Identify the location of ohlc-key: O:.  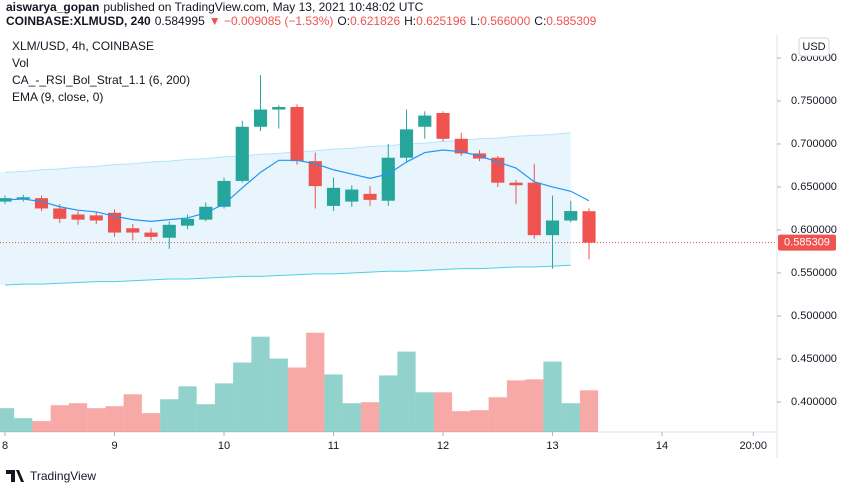
(343, 21).